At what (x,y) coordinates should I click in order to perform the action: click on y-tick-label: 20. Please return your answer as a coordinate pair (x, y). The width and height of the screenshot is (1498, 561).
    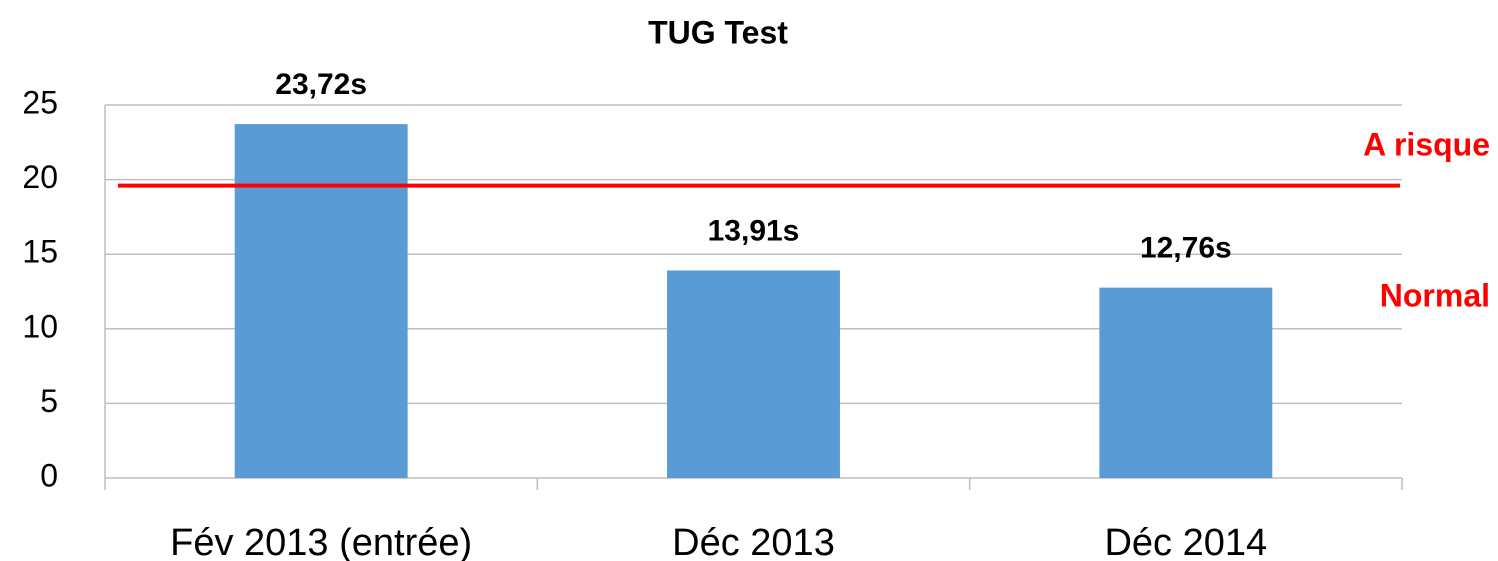
    Looking at the image, I should click on (40, 177).